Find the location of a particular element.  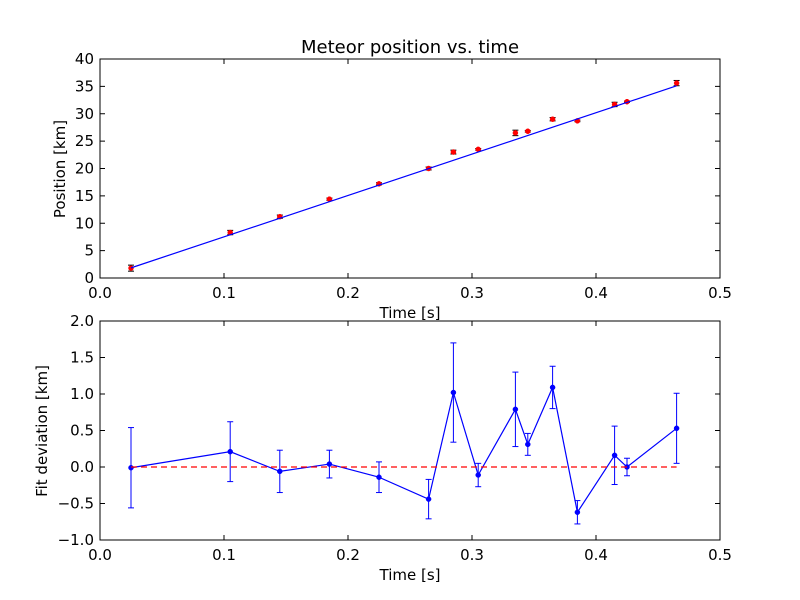

position-plot-y-axis-label: Position [km] is located at coordinates (60, 169).